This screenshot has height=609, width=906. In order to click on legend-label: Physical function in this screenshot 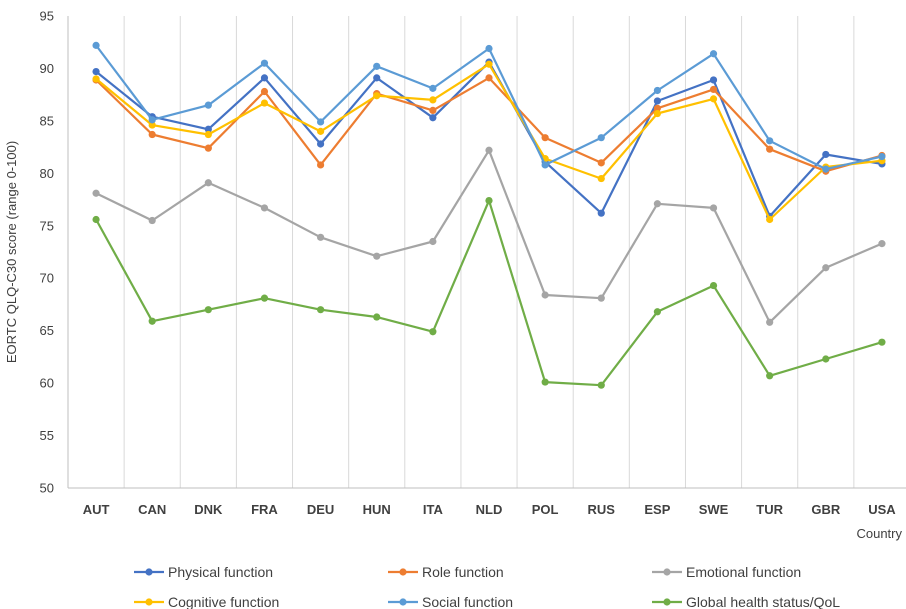, I will do `click(220, 572)`.